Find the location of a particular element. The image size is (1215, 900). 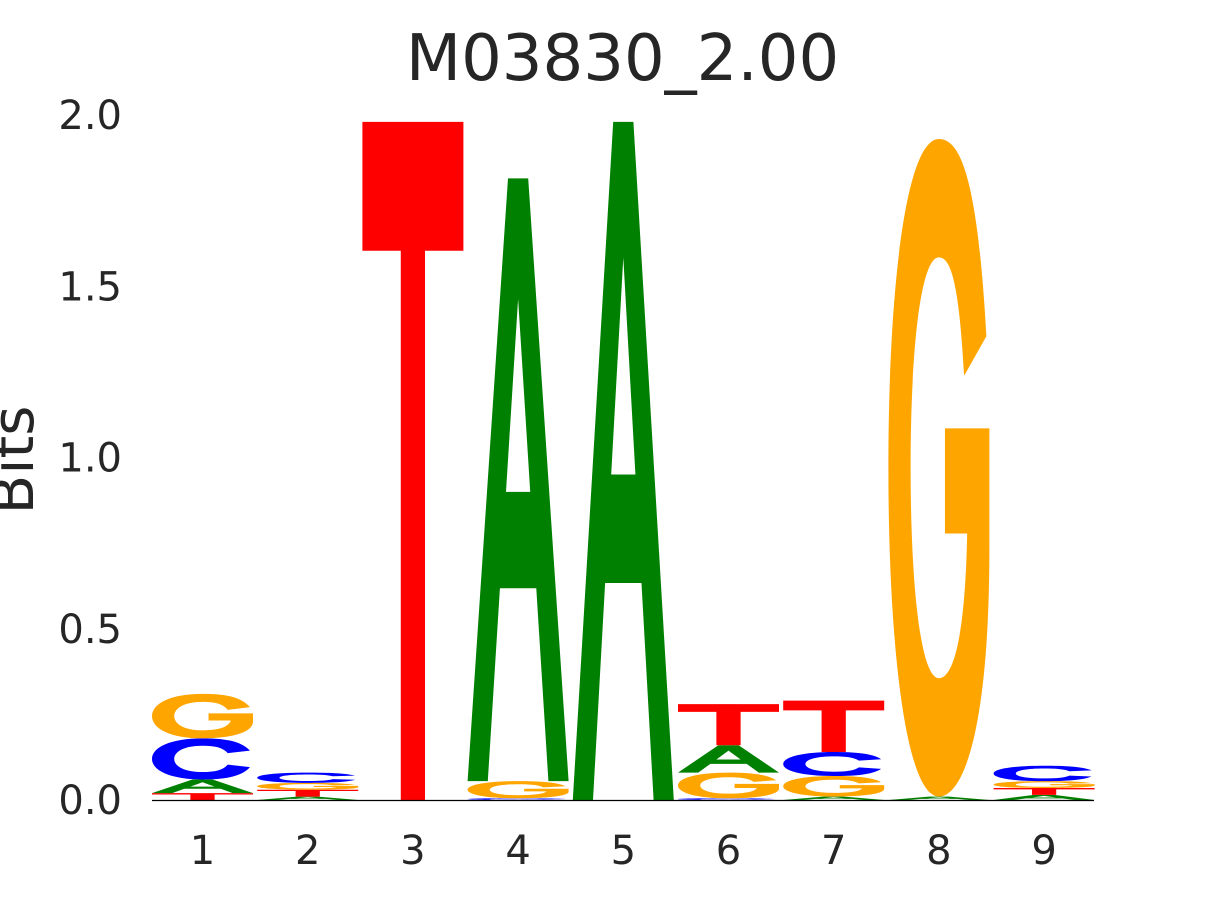

y-tick-label: 0.0 is located at coordinates (90, 801).